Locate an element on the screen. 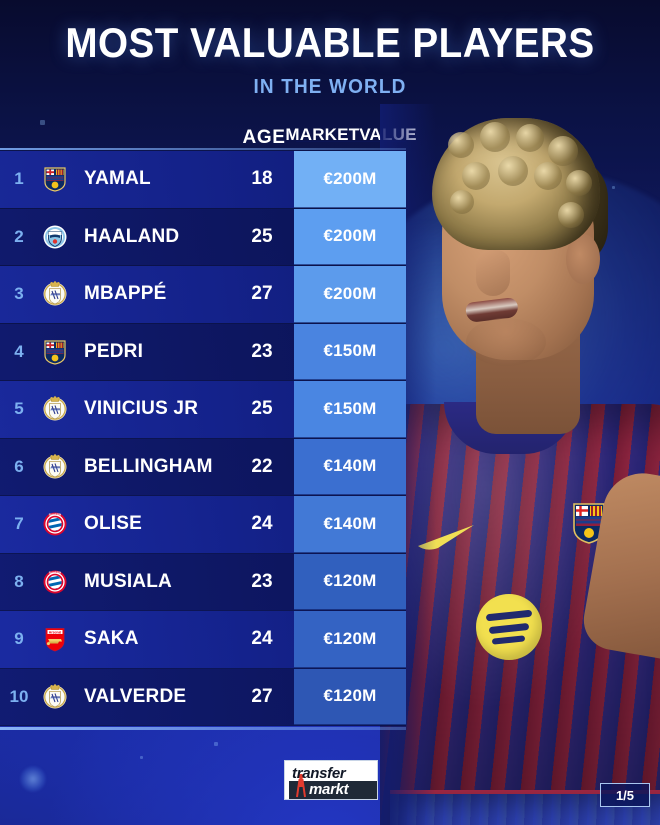  club-crest-manchester-city-icon is located at coordinates (55, 237).